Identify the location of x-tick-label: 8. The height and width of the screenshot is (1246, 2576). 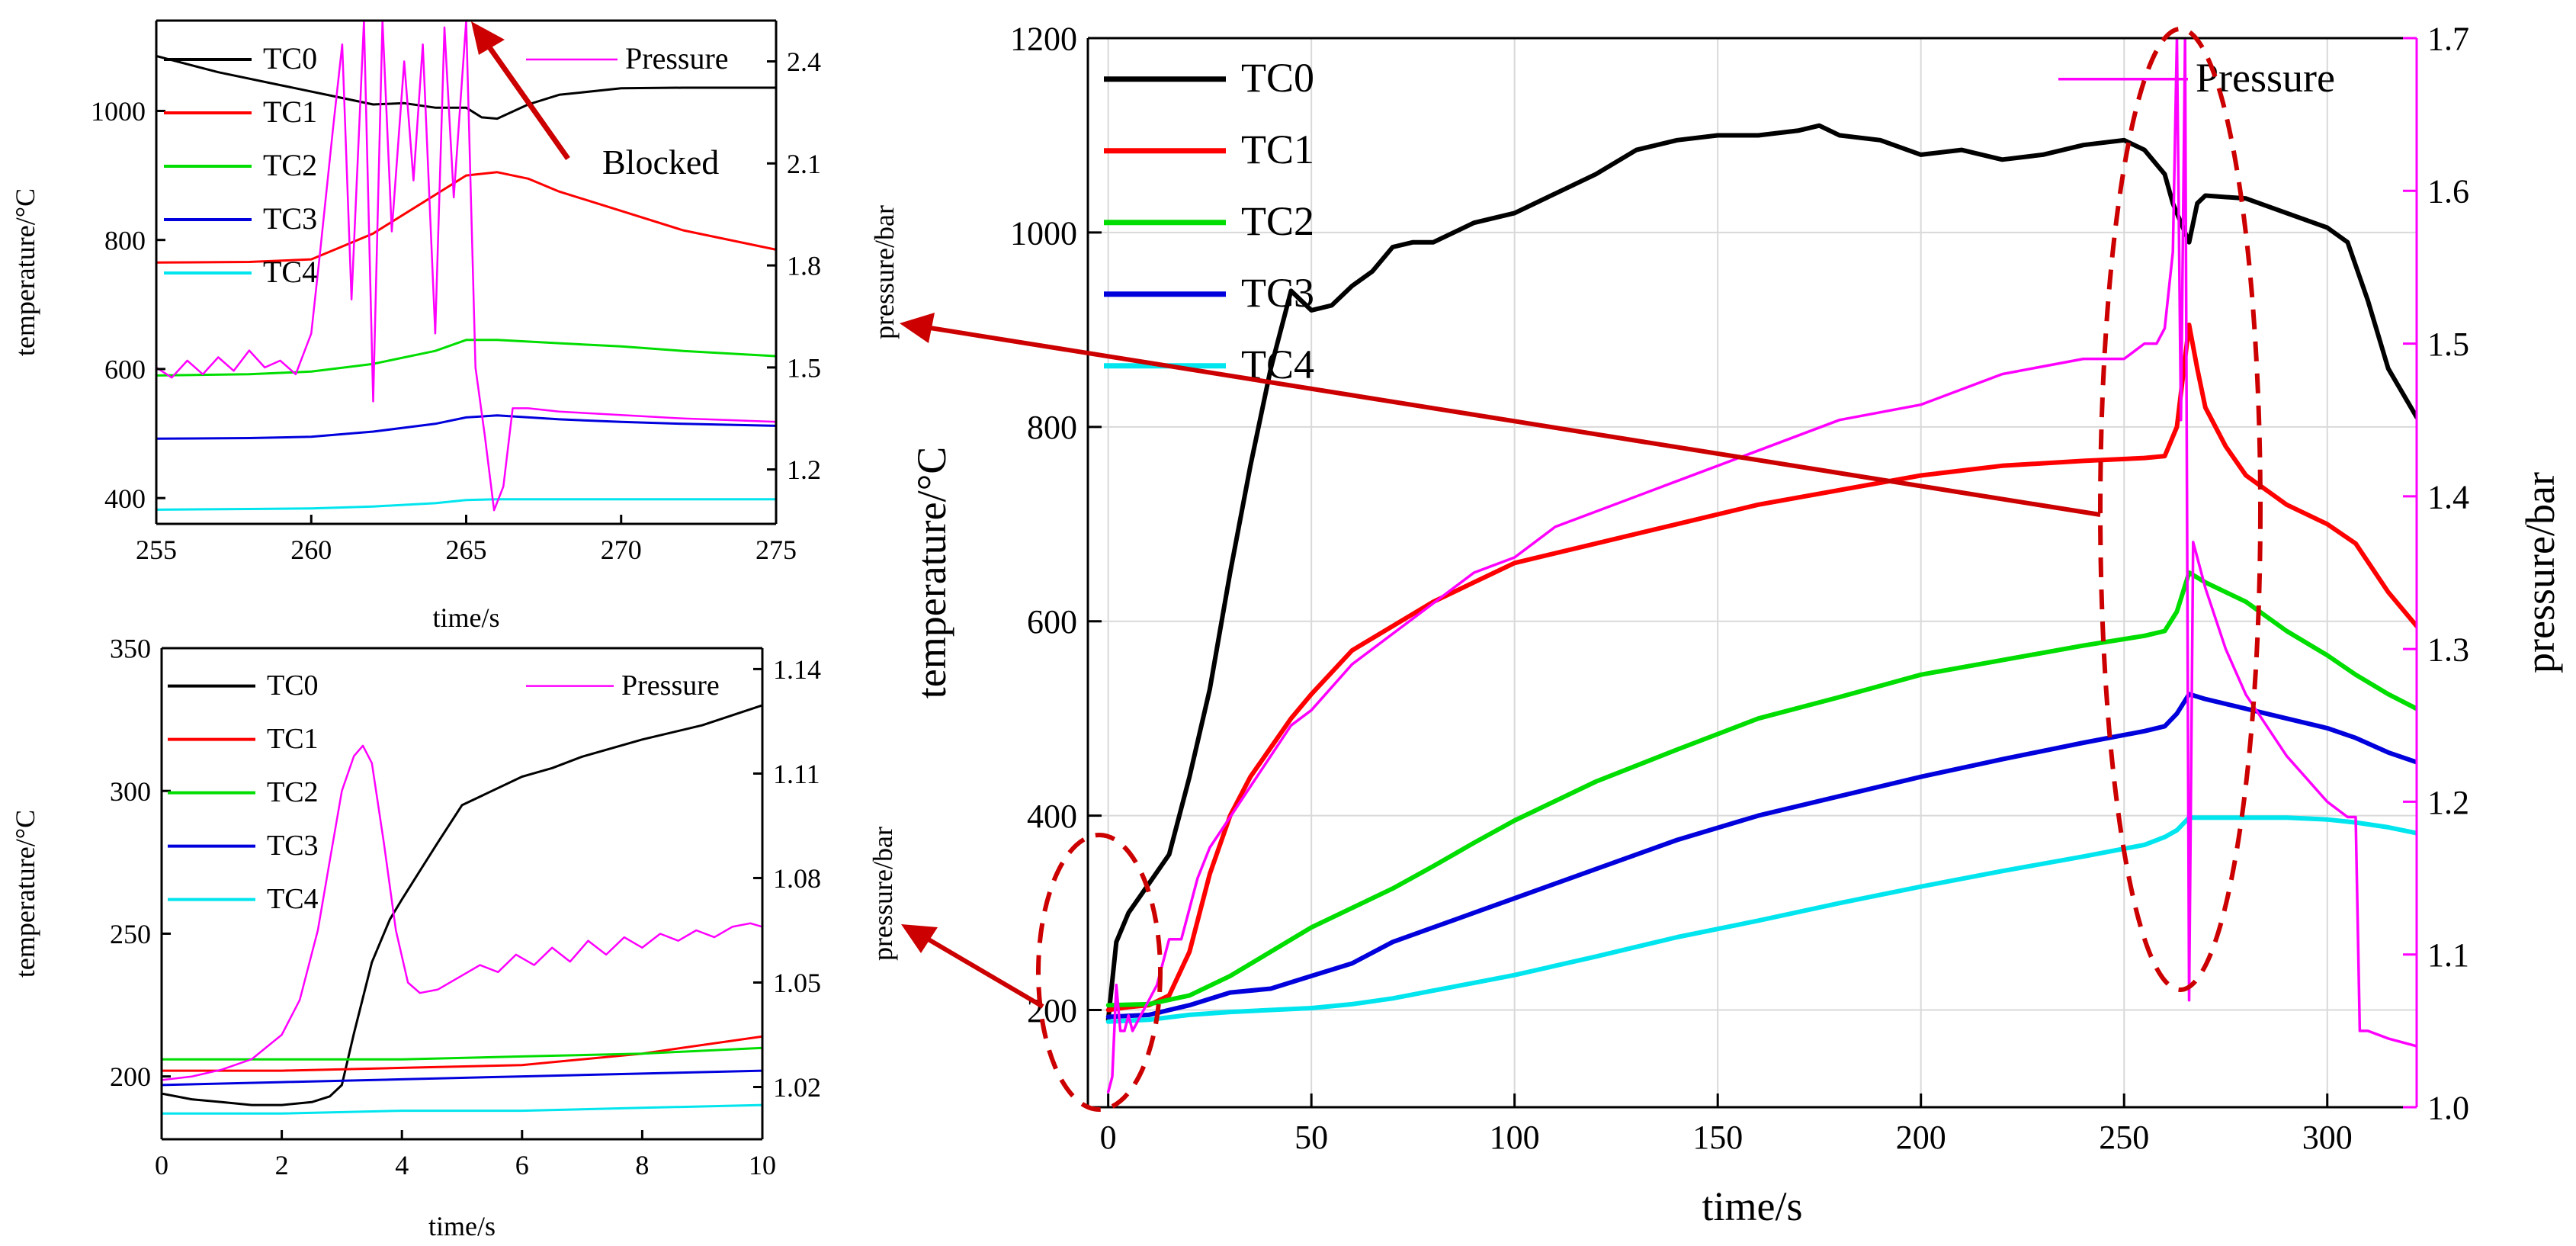
(642, 1165).